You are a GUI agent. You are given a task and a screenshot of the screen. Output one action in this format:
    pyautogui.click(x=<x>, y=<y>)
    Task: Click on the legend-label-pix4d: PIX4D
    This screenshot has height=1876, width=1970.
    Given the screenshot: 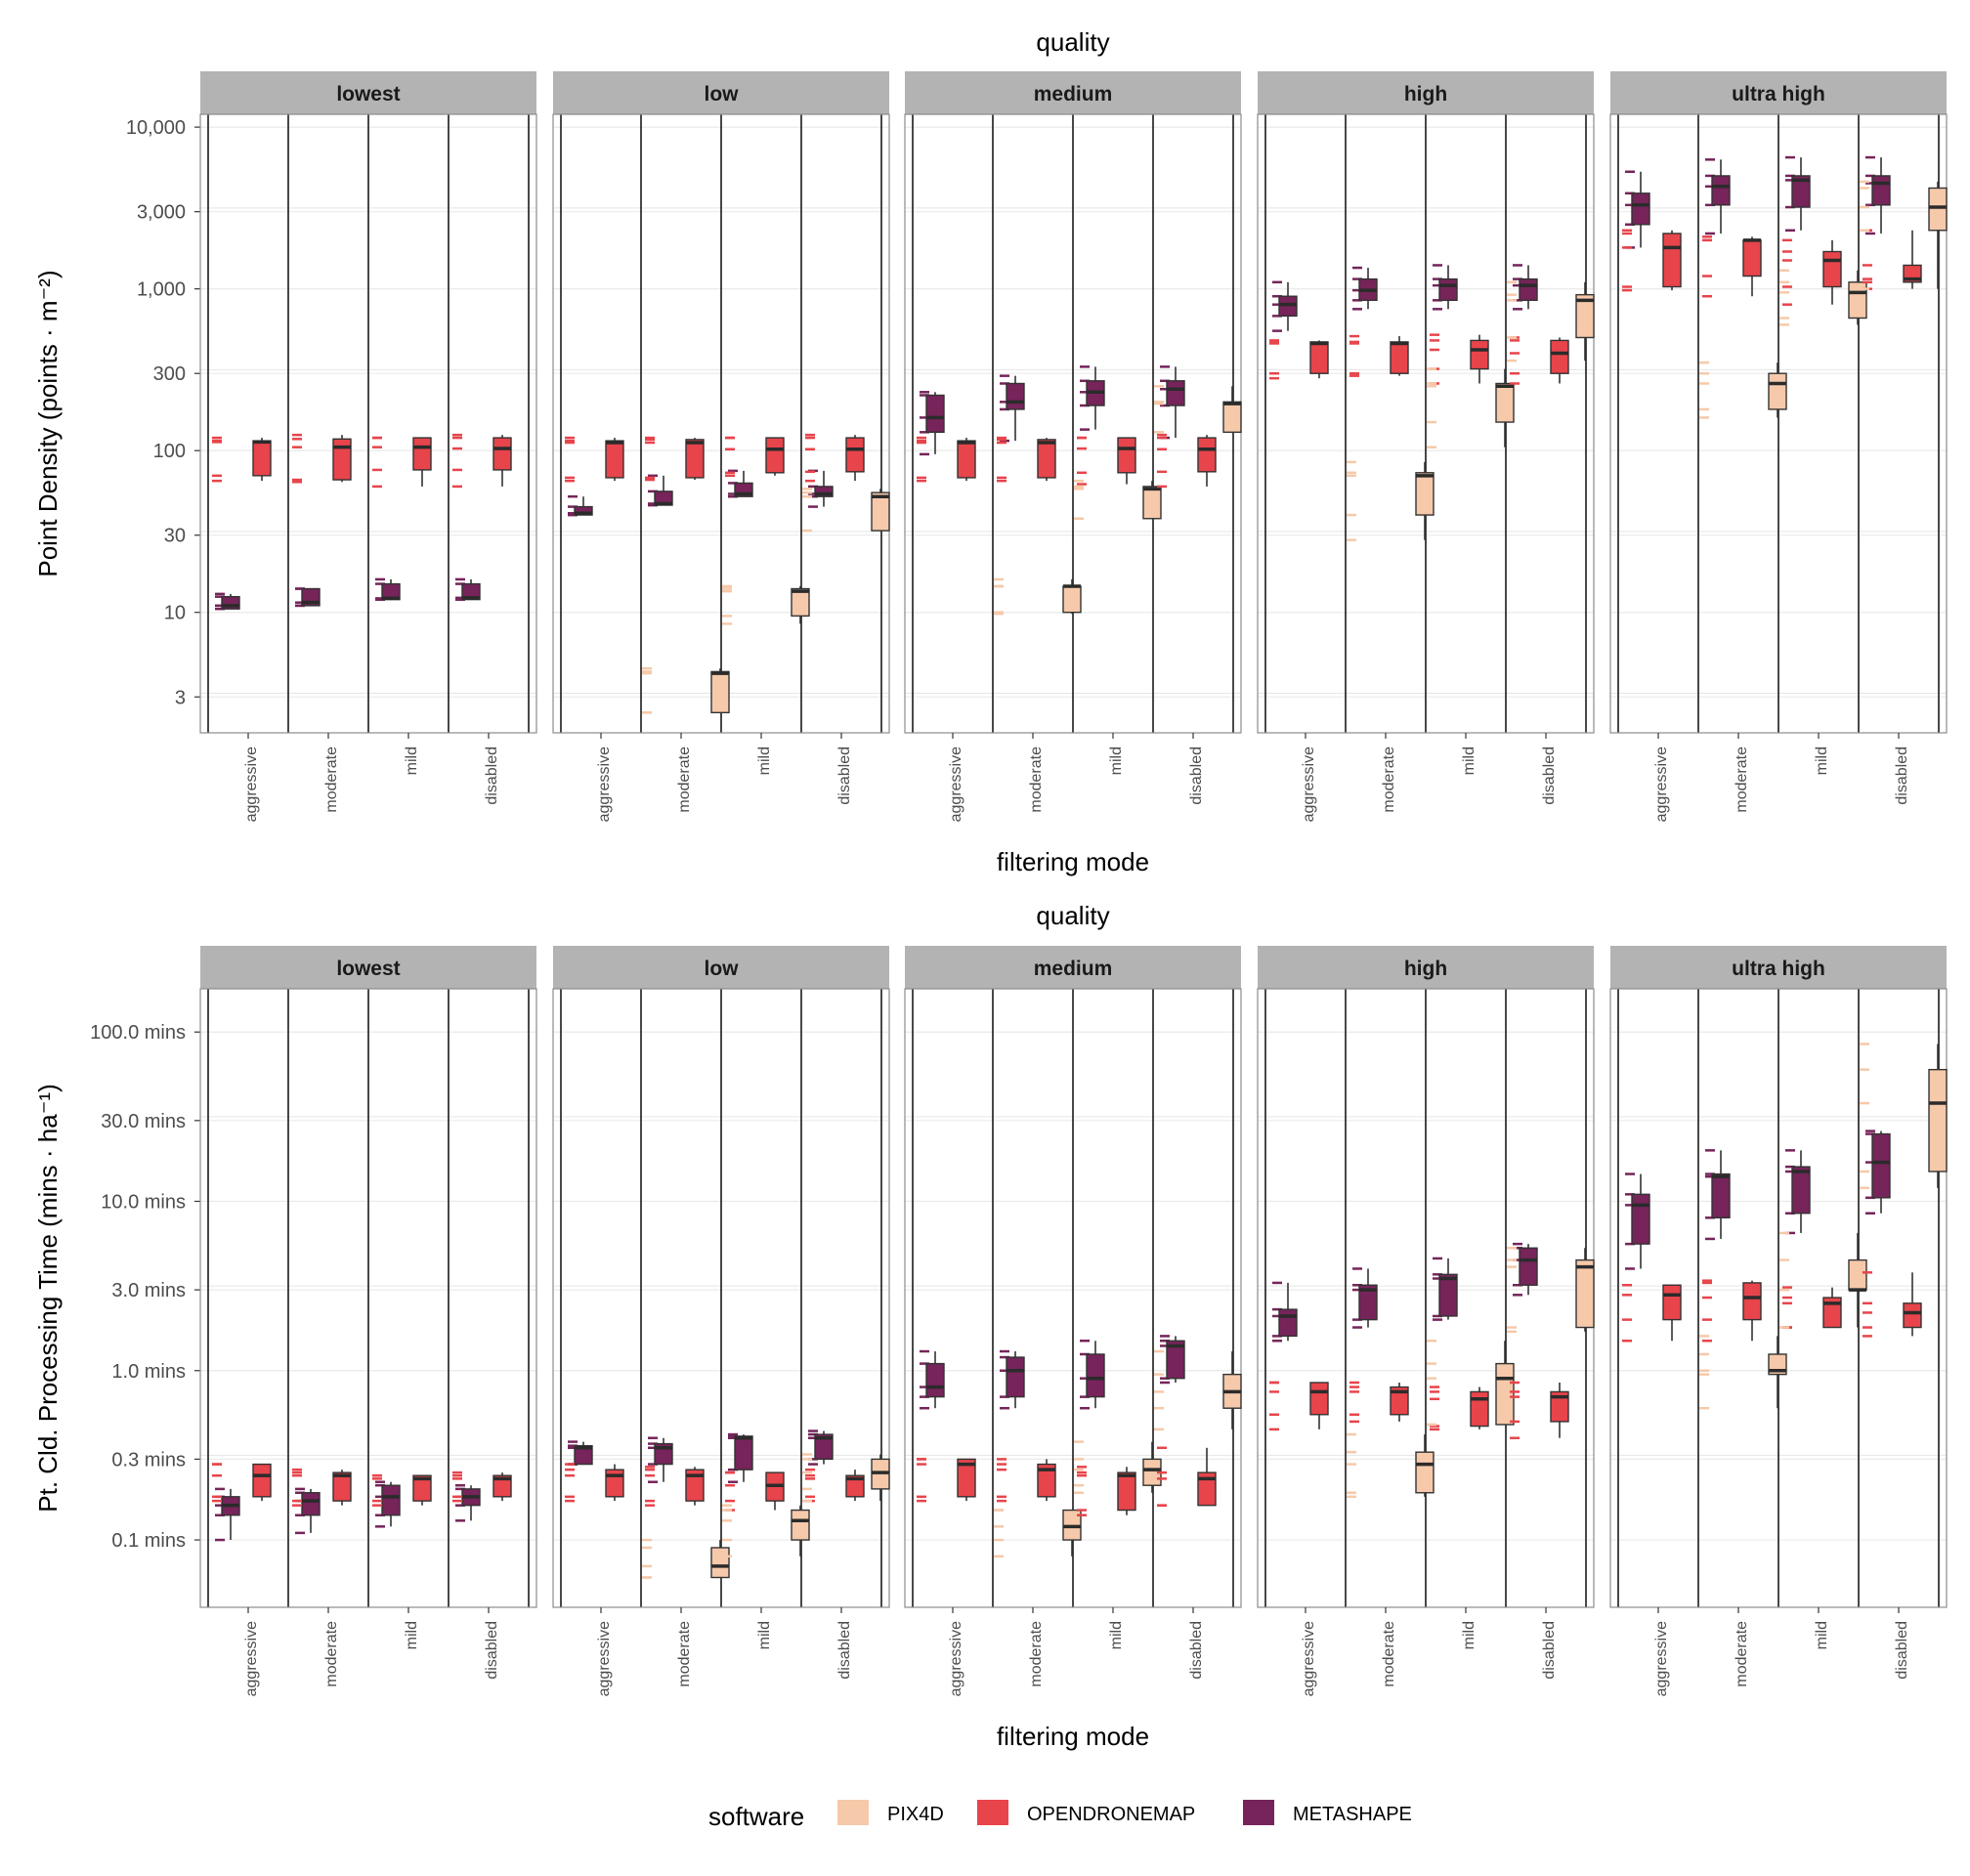 What is the action you would take?
    pyautogui.click(x=915, y=1814)
    